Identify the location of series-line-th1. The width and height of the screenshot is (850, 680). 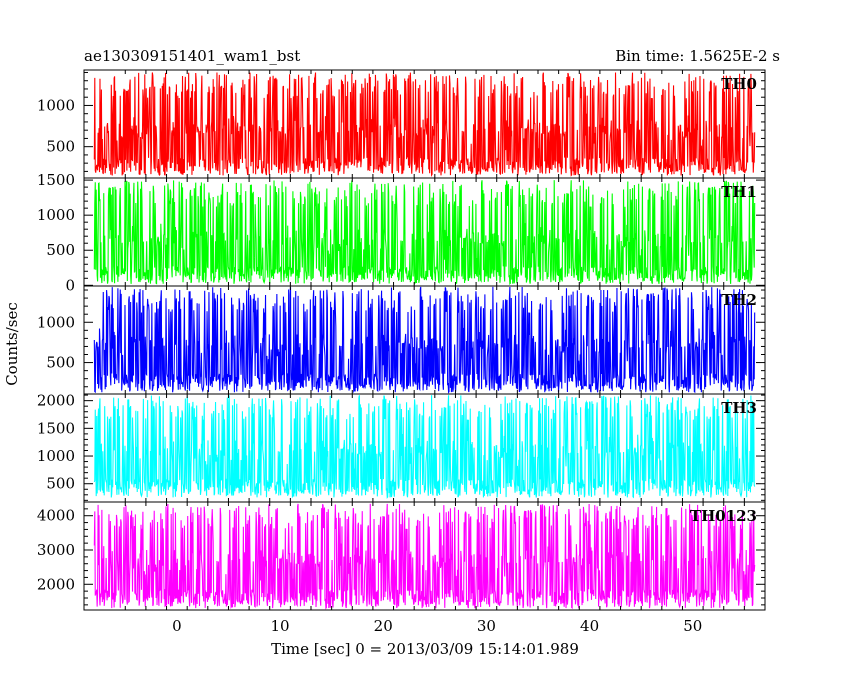
(424, 233).